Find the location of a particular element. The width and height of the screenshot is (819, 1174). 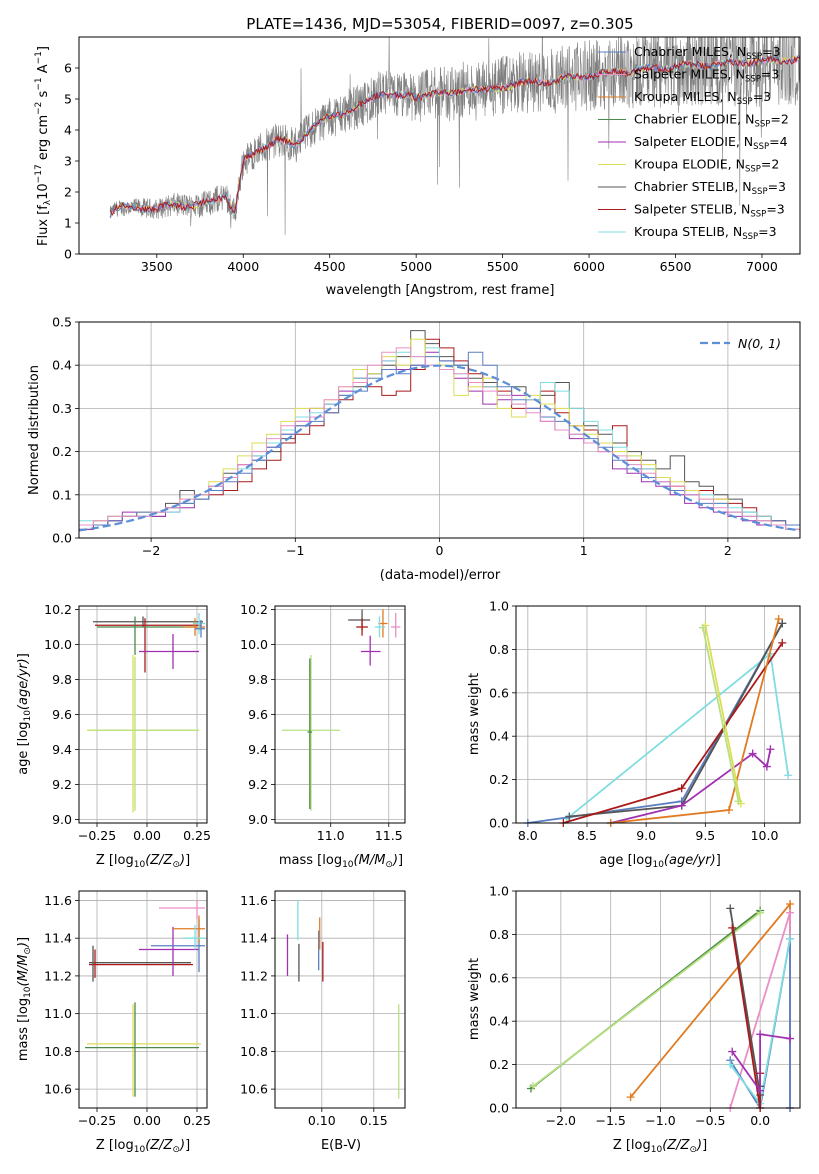

x-tick-label: 0.00 is located at coordinates (147, 1120).